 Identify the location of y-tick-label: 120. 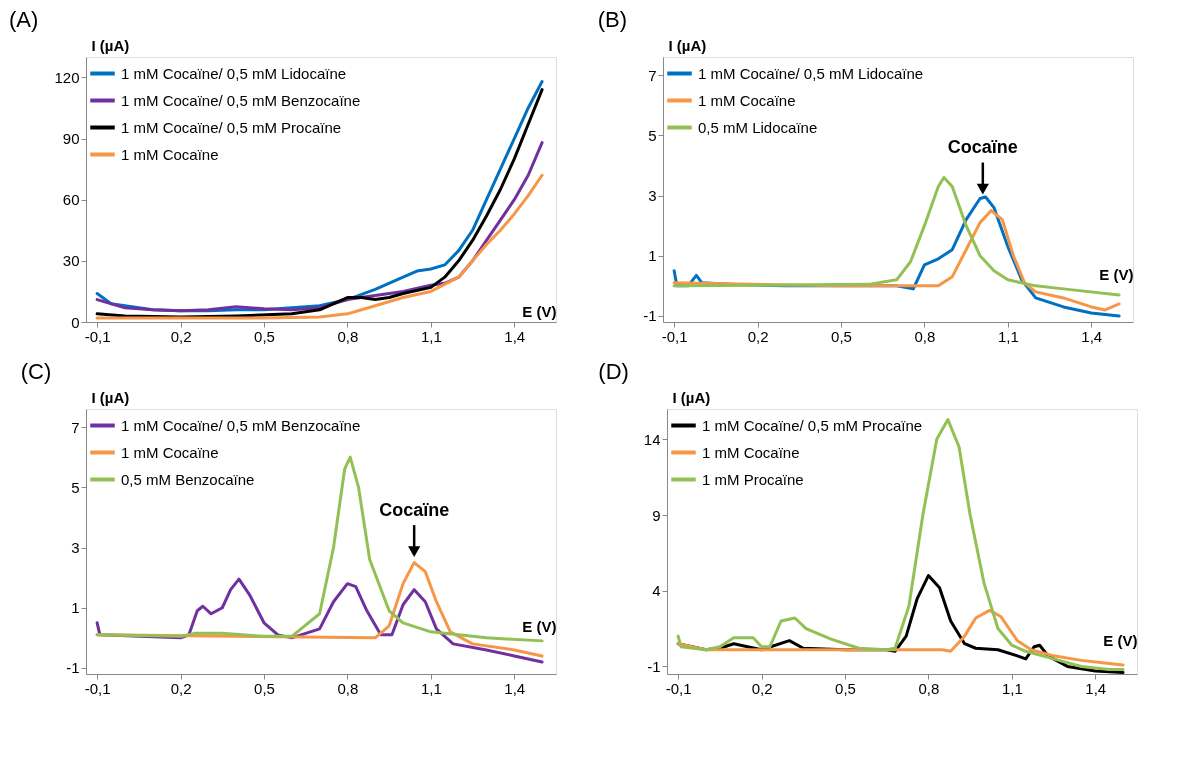
(67, 77).